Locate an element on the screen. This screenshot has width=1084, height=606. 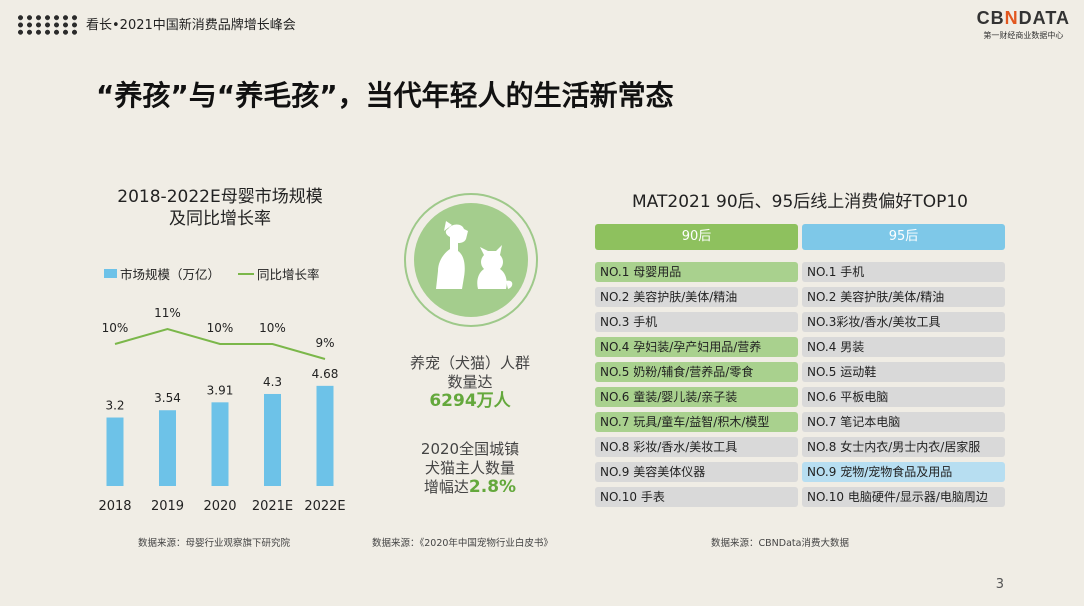
ranking-95s-item: NO.3彩妆/香水/美妆工具 is located at coordinates (903, 322).